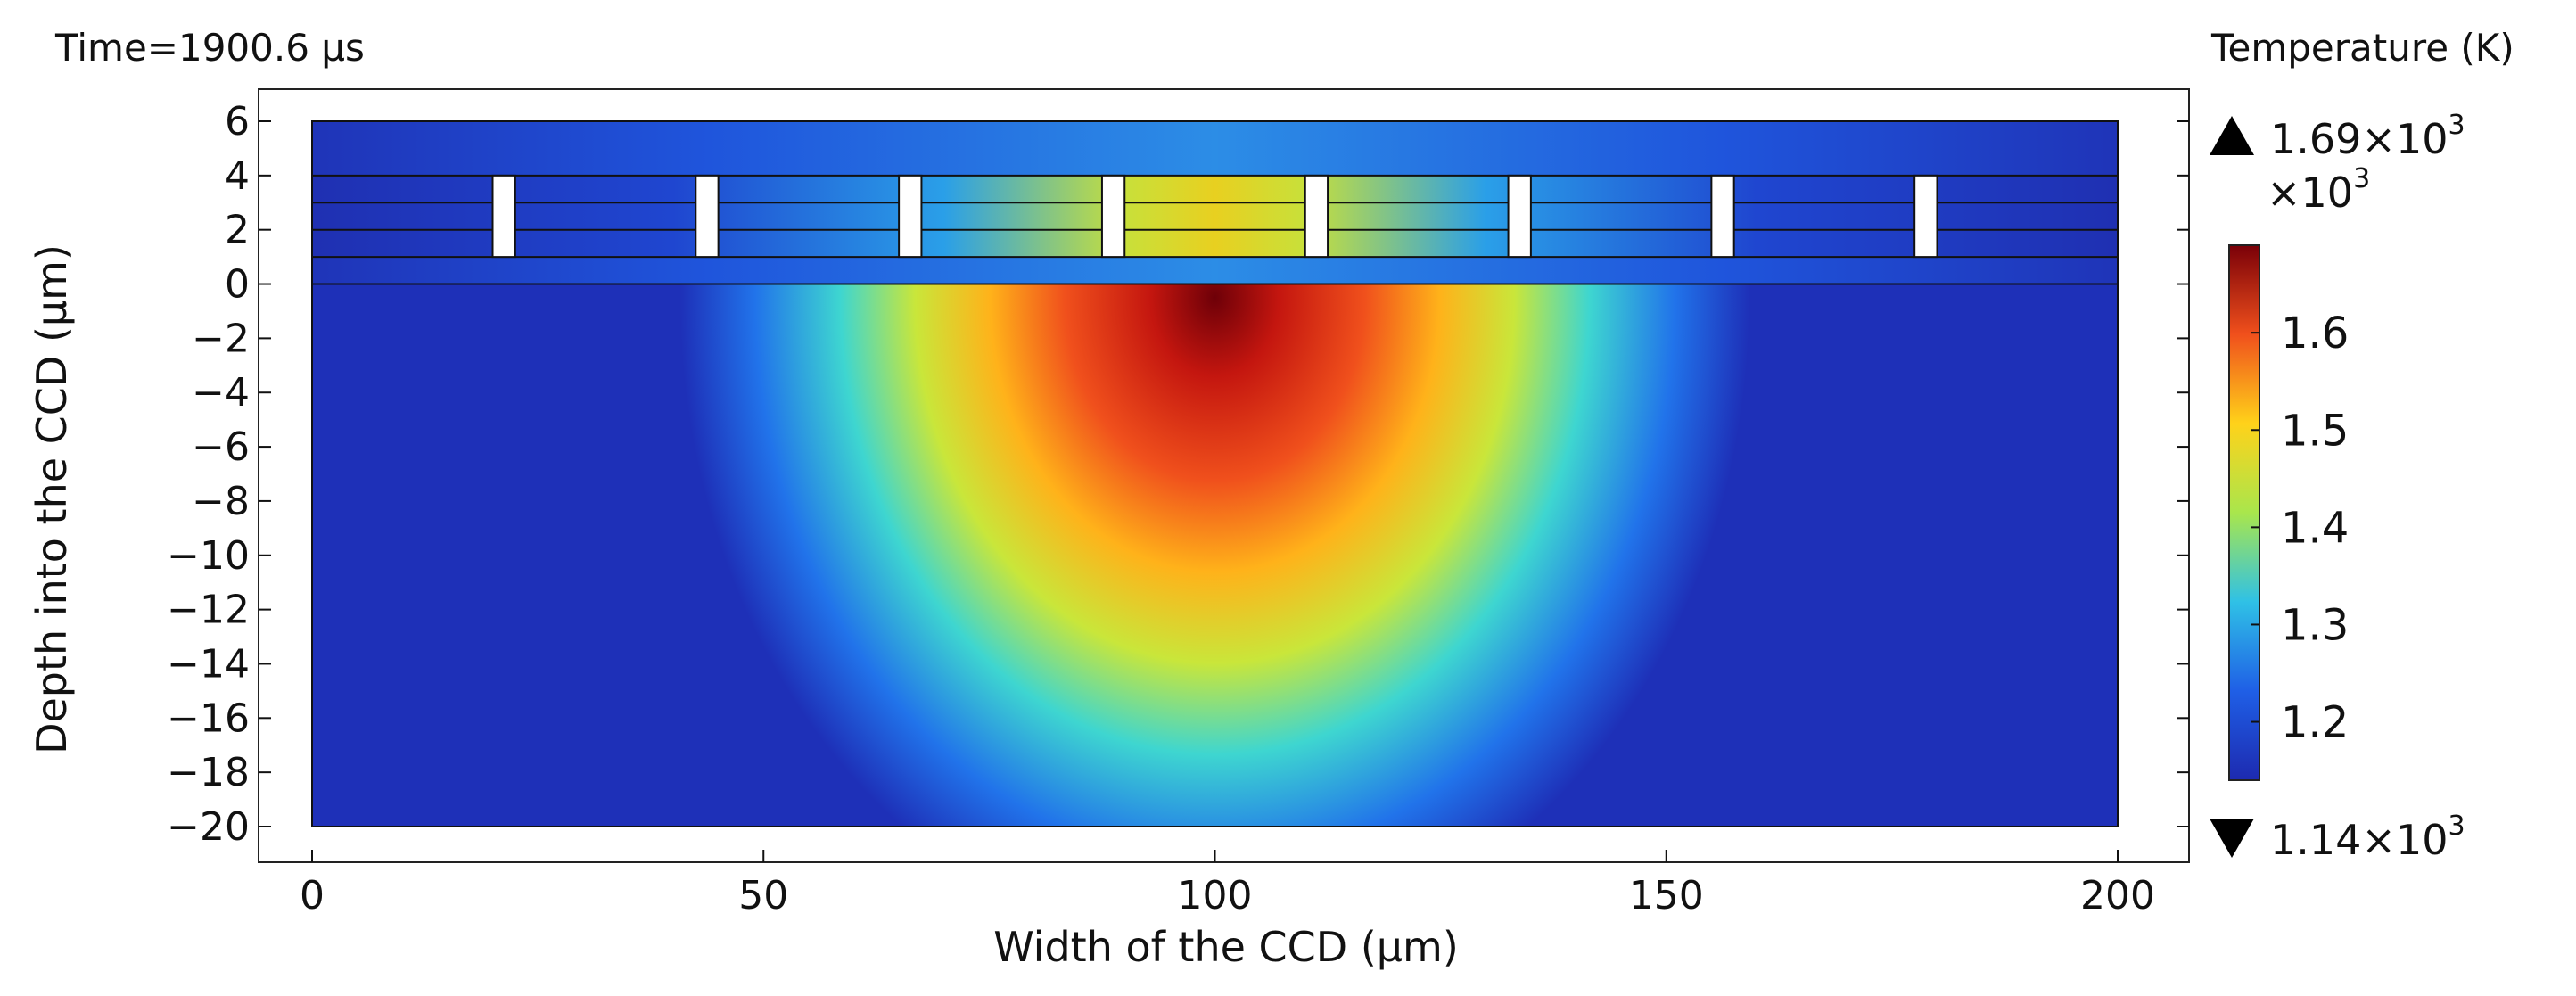  I want to click on x-tick-label: 200, so click(2117, 895).